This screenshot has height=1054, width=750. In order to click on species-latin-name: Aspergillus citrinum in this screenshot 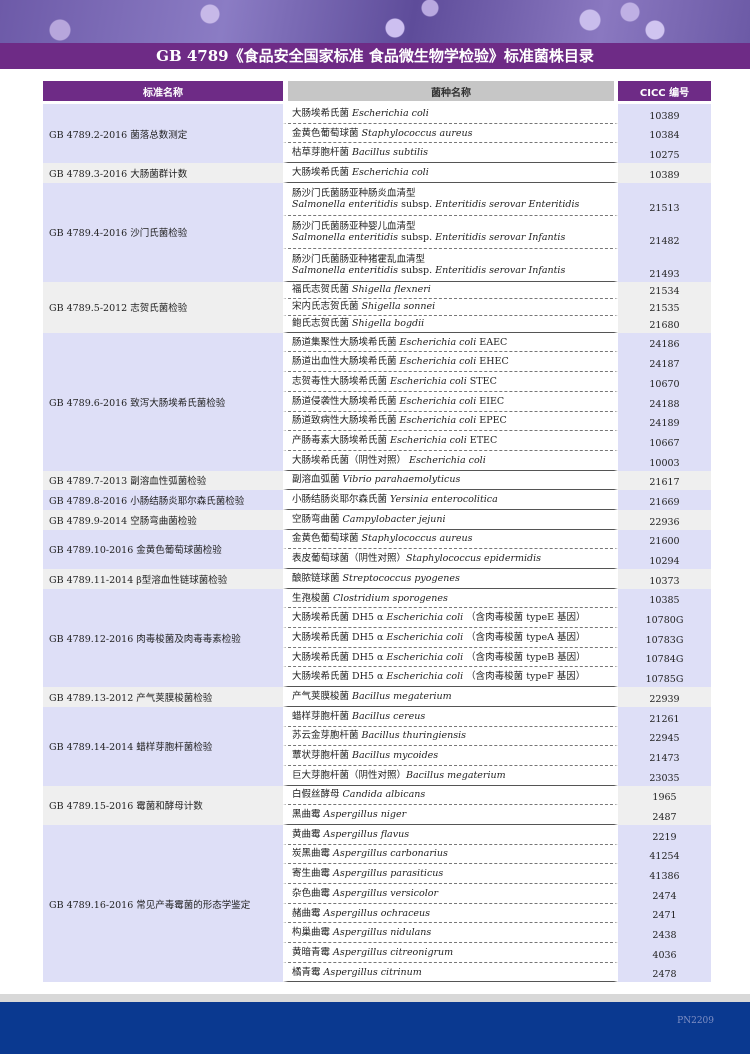, I will do `click(372, 972)`.